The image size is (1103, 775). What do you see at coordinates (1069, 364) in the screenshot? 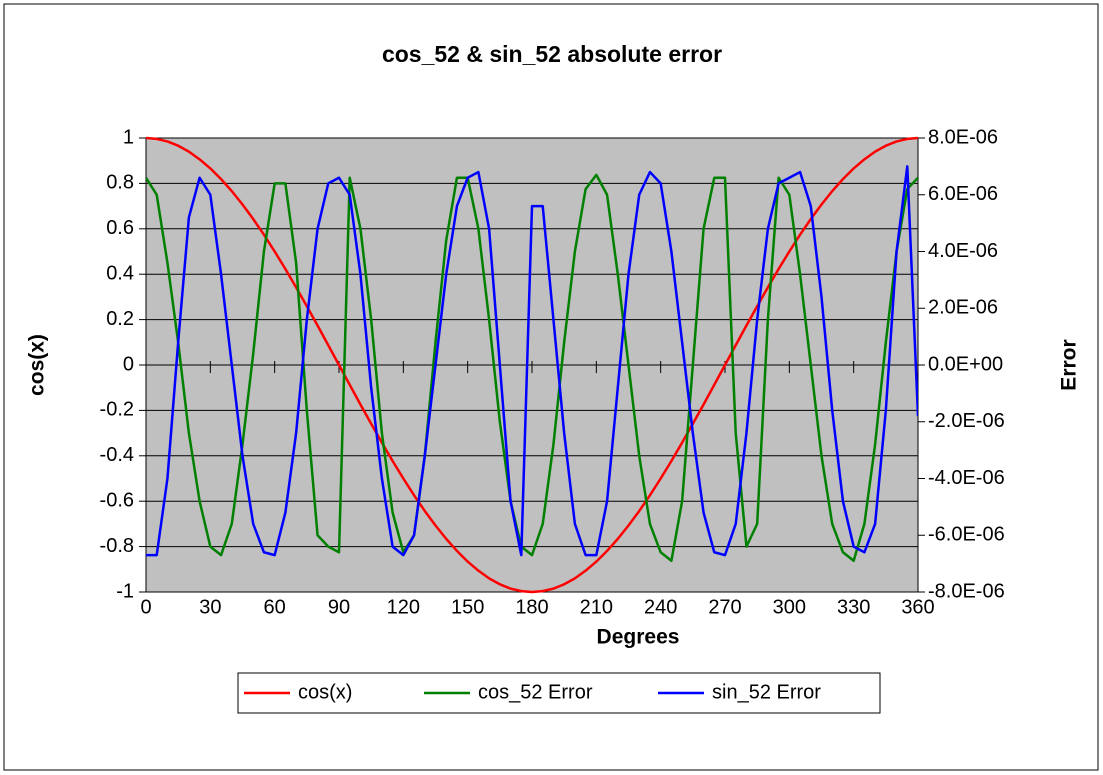
I see `y2-axis-title: Error` at bounding box center [1069, 364].